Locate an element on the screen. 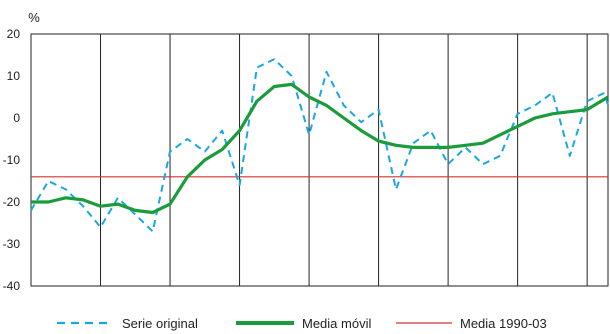 The width and height of the screenshot is (610, 334). y-tick-label: 0 is located at coordinates (16, 118).